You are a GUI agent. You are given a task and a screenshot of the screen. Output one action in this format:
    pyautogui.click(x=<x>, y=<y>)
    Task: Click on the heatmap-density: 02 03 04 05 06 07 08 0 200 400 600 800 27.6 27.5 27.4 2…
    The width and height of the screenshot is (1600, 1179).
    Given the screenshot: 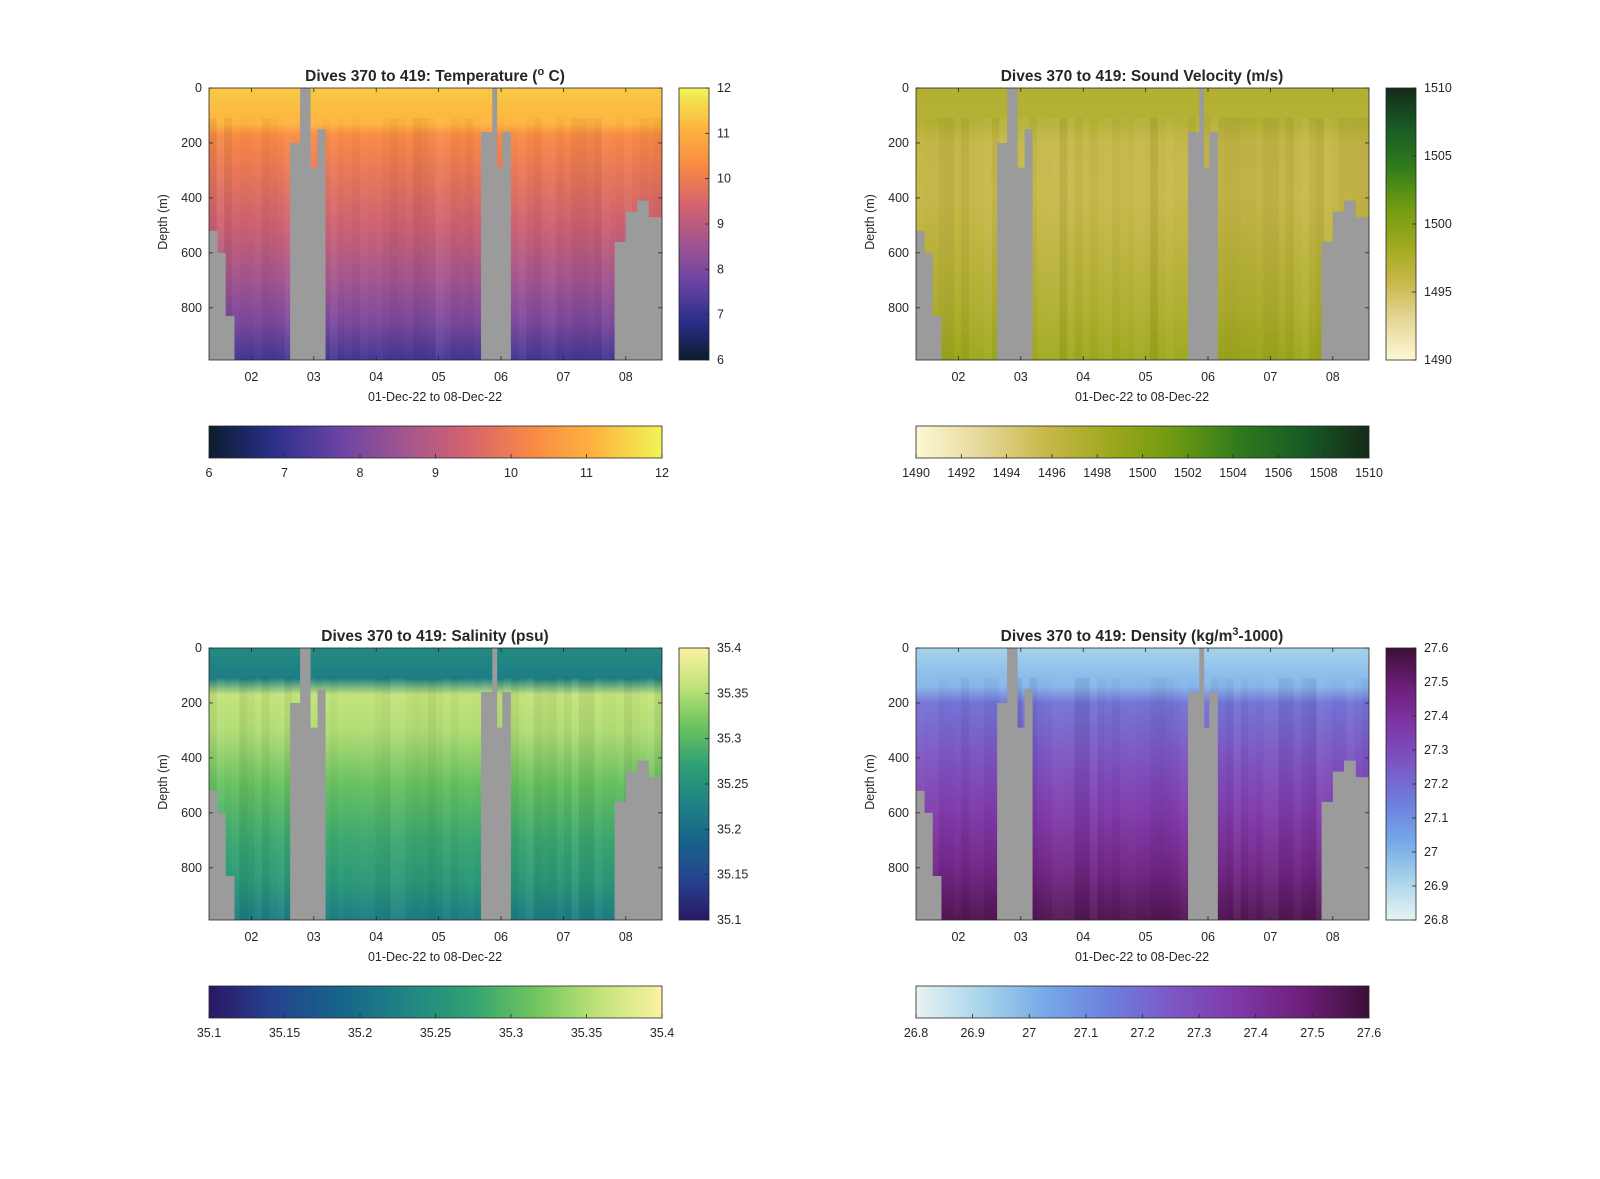 What is the action you would take?
    pyautogui.click(x=1168, y=840)
    